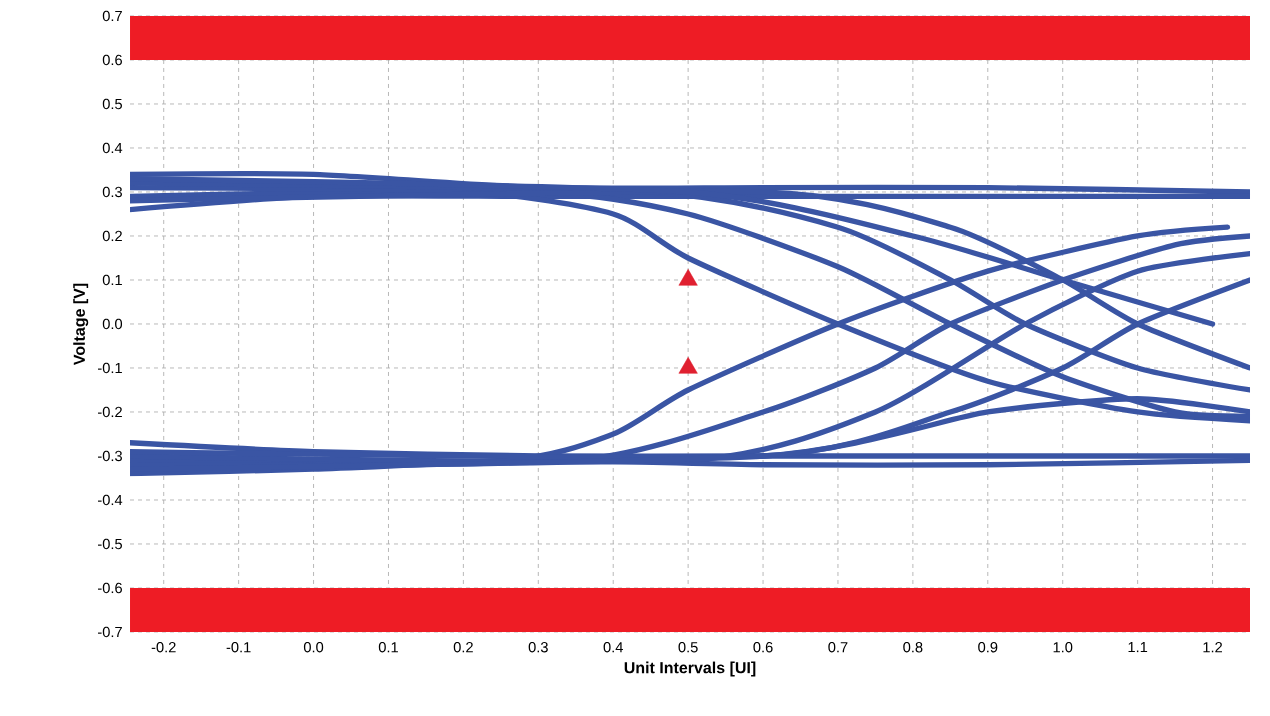  I want to click on x-tick-label: 0.2, so click(463, 647).